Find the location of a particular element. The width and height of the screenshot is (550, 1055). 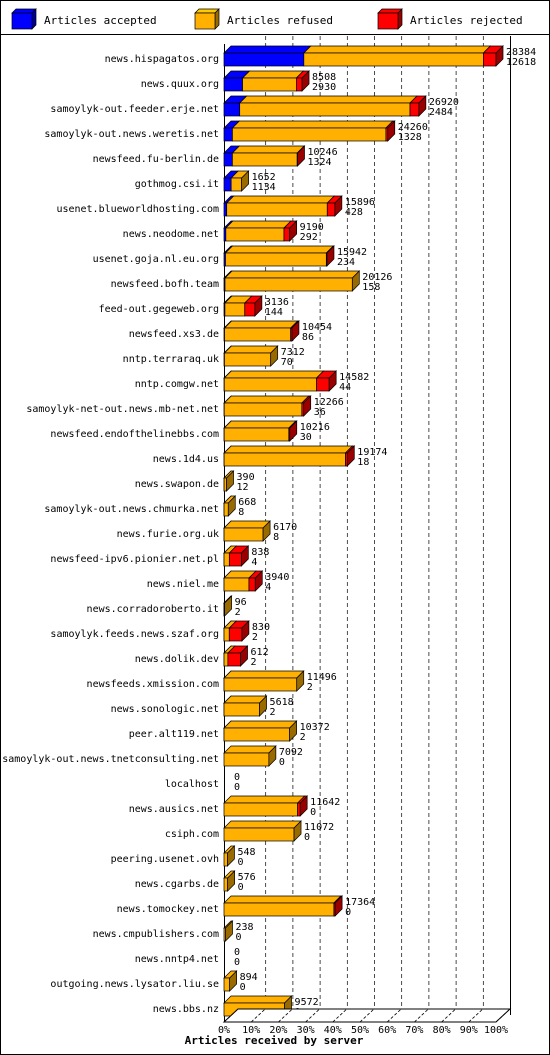

legend-swatch is located at coordinates (22, 21).